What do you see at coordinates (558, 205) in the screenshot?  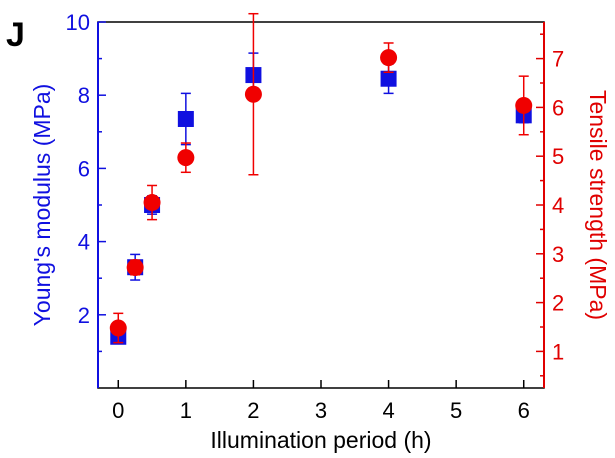 I see `right-tick-label: 4` at bounding box center [558, 205].